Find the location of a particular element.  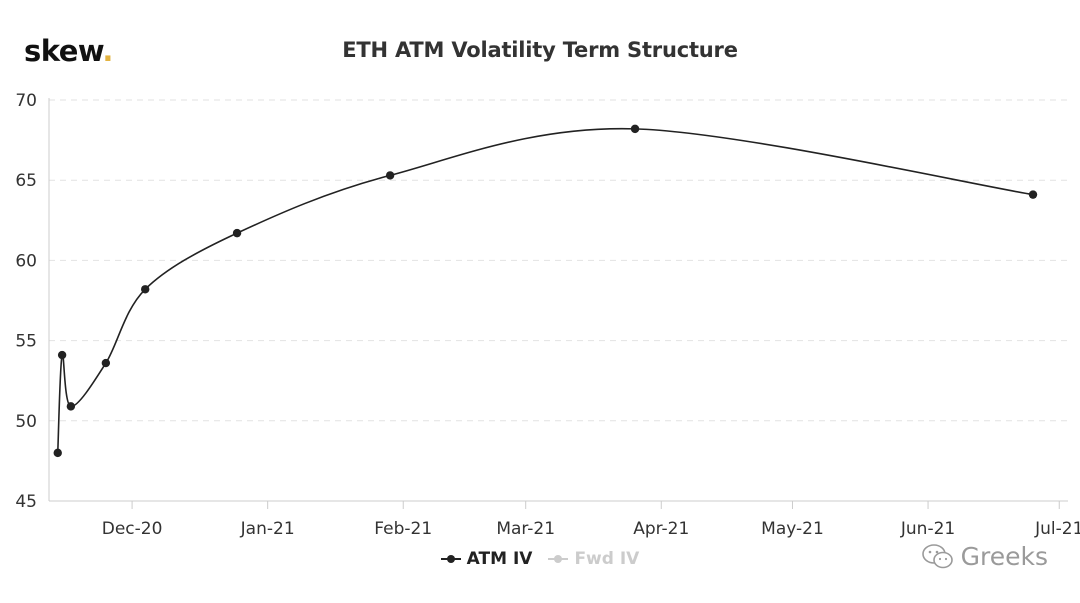

wechat-icon is located at coordinates (937, 555).